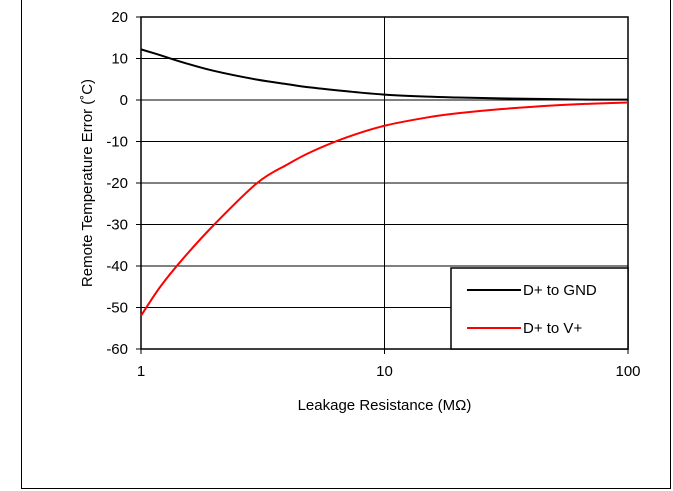 This screenshot has height=491, width=673. I want to click on x-tick-label: 1, so click(141, 371).